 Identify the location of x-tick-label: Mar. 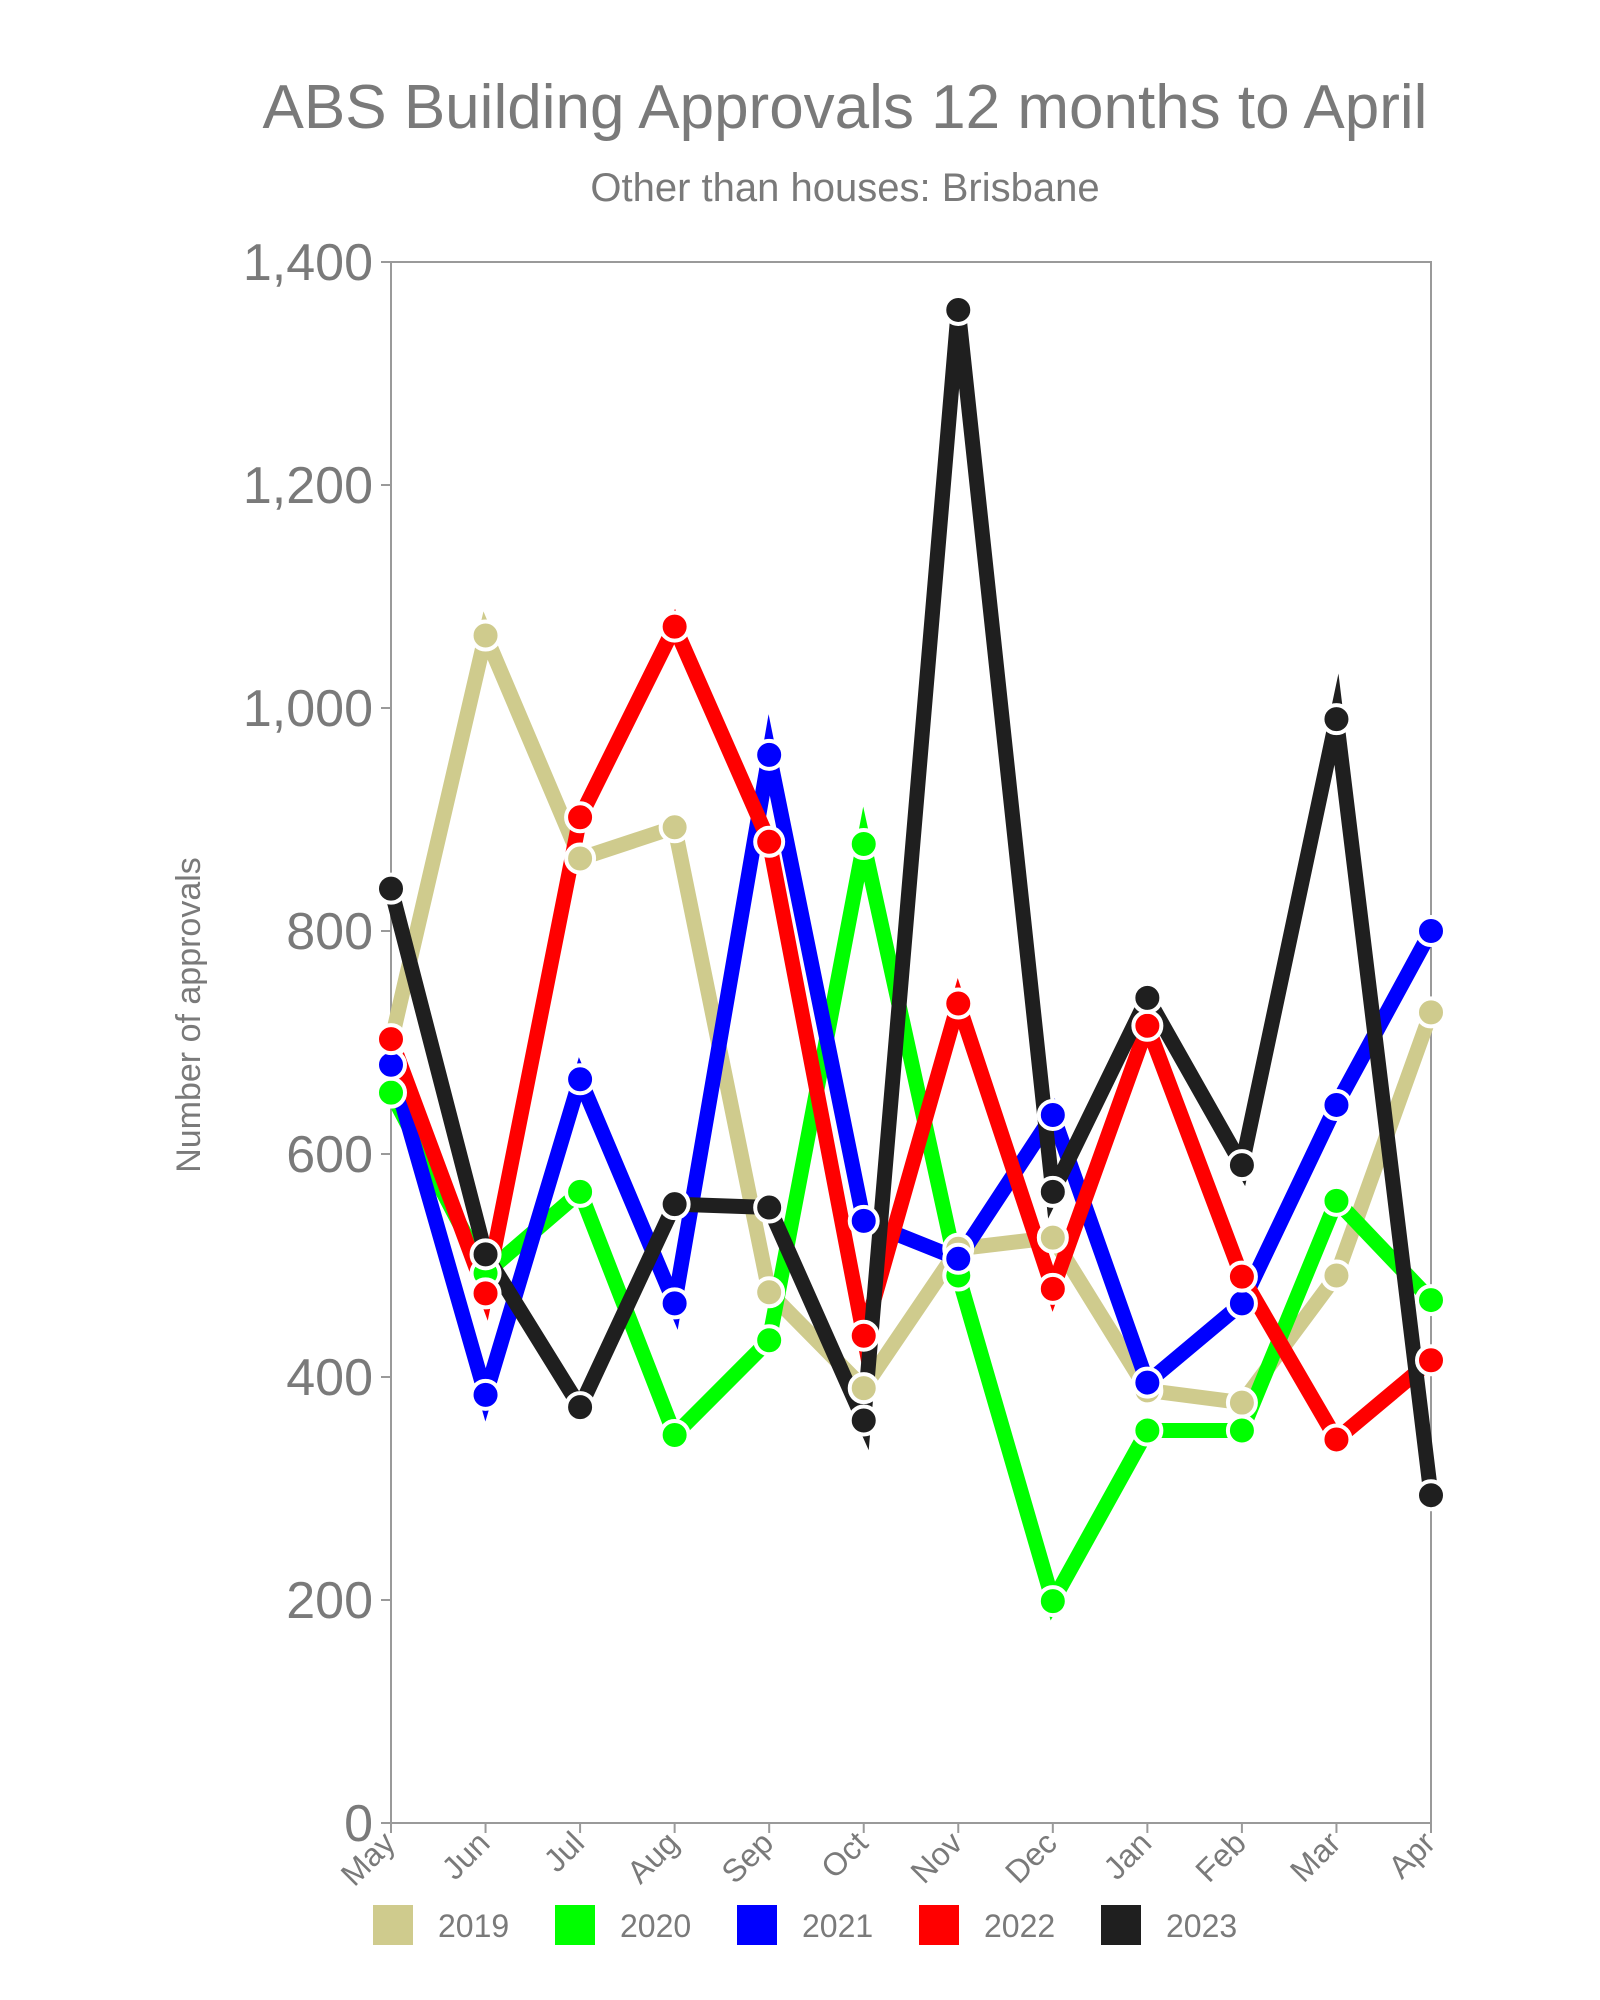
(1315, 1856).